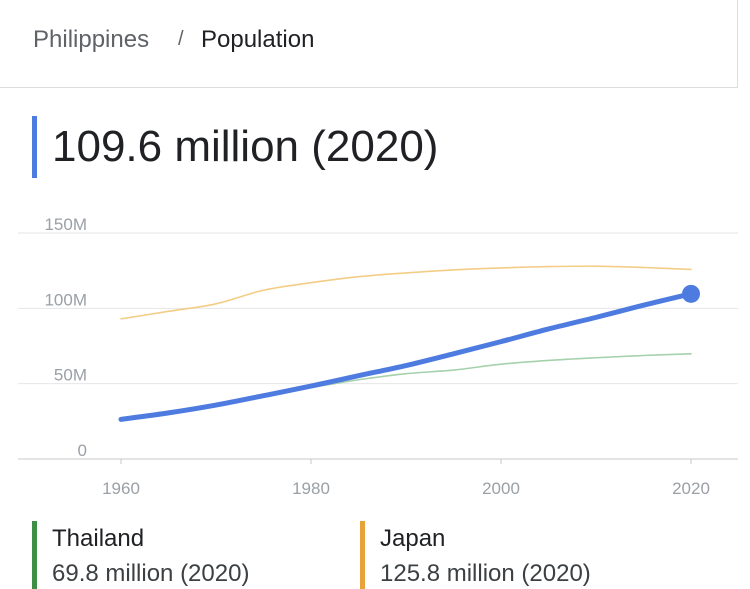 This screenshot has height=589, width=750. I want to click on y-tick-label: 100M, so click(65, 299).